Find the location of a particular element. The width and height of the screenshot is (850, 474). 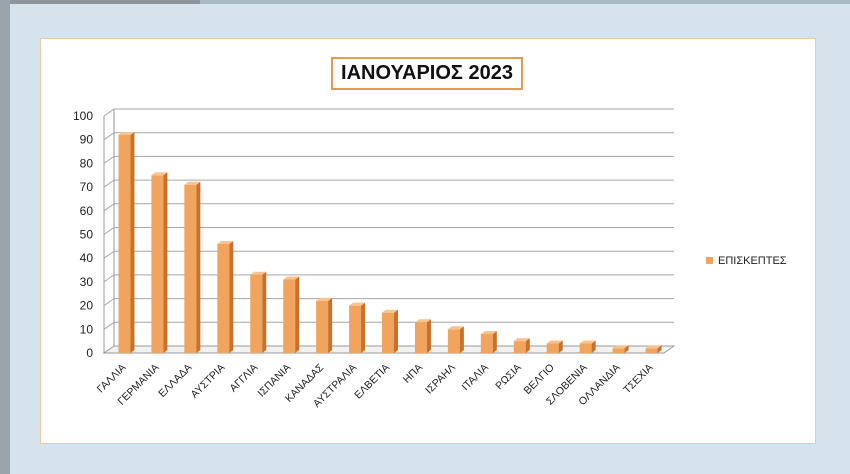

x-tick-label: ΑΓΓΛΙΑ is located at coordinates (243, 378).